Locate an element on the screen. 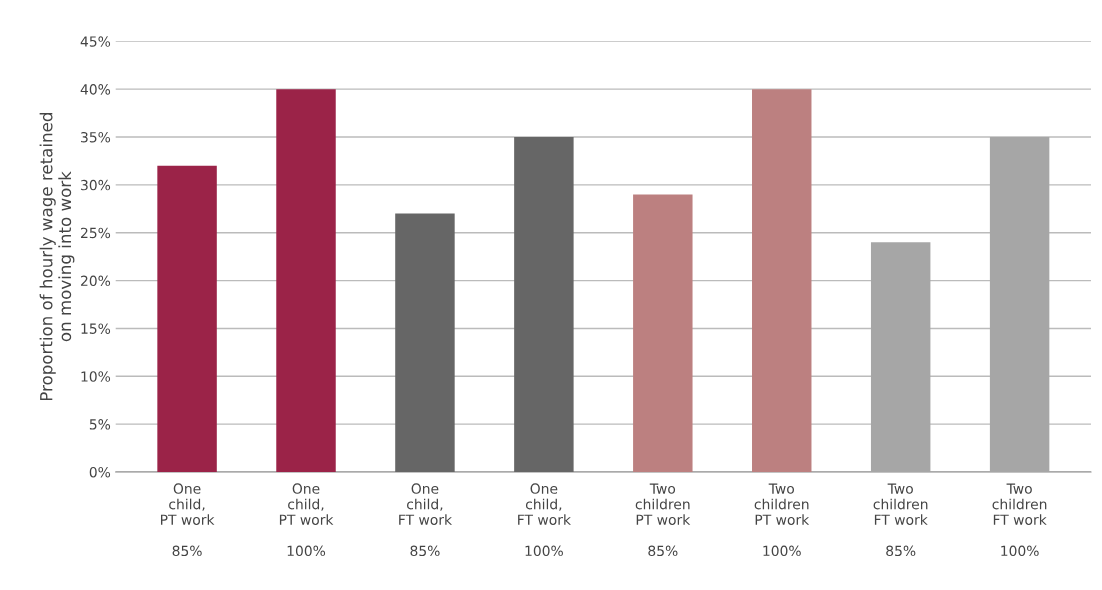 This screenshot has height=590, width=1102. y-tick-label: 30% is located at coordinates (96, 185).